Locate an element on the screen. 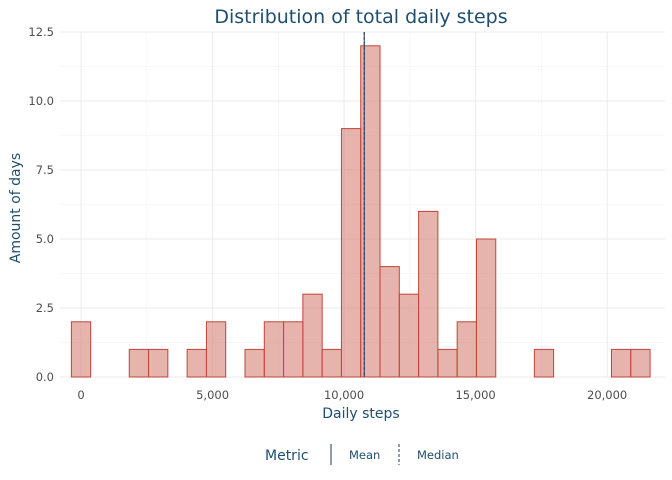 The height and width of the screenshot is (480, 672). legend-median-label: Median is located at coordinates (438, 455).